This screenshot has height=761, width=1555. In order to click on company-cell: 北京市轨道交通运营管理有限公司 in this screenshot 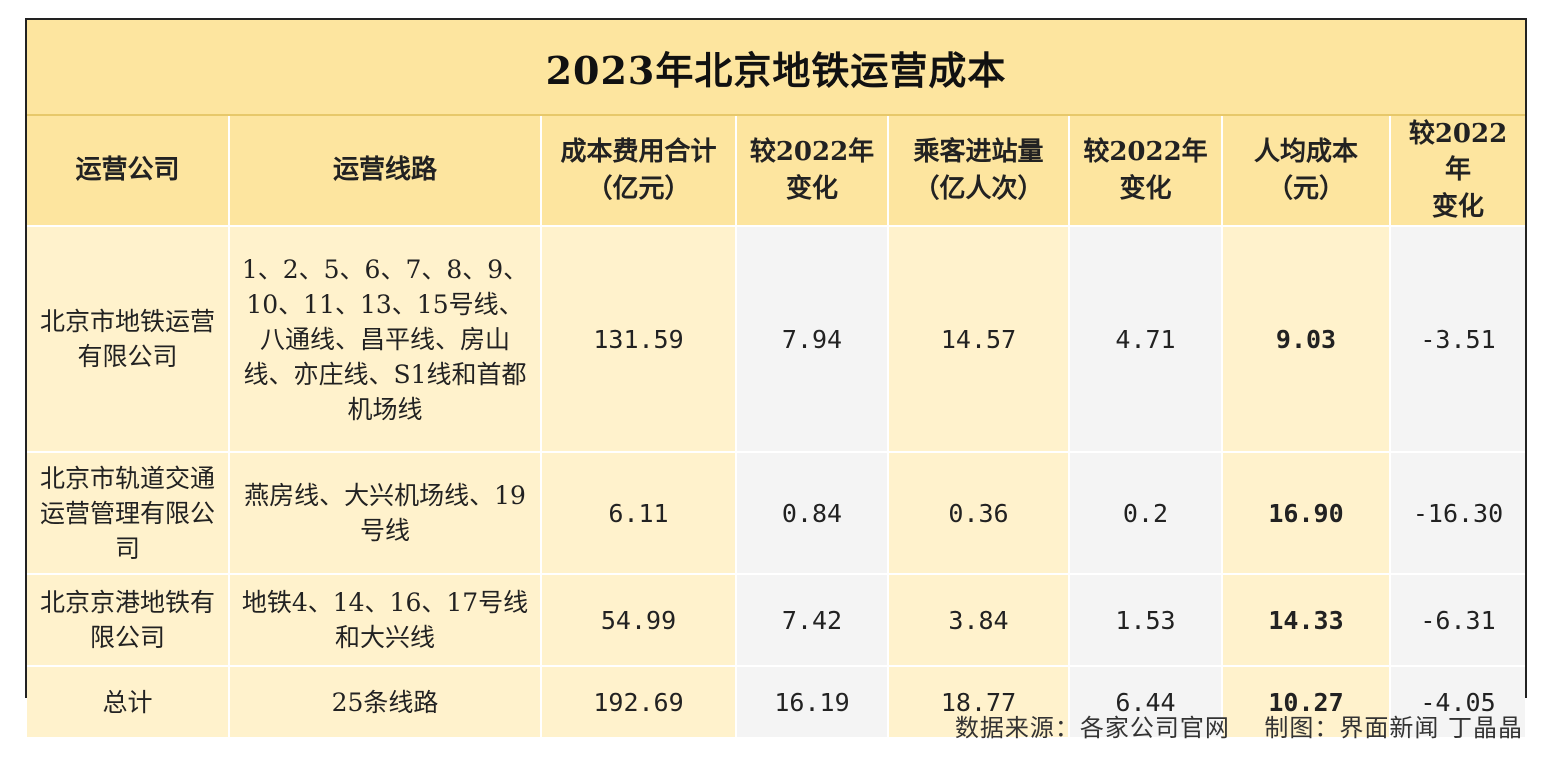, I will do `click(128, 514)`.